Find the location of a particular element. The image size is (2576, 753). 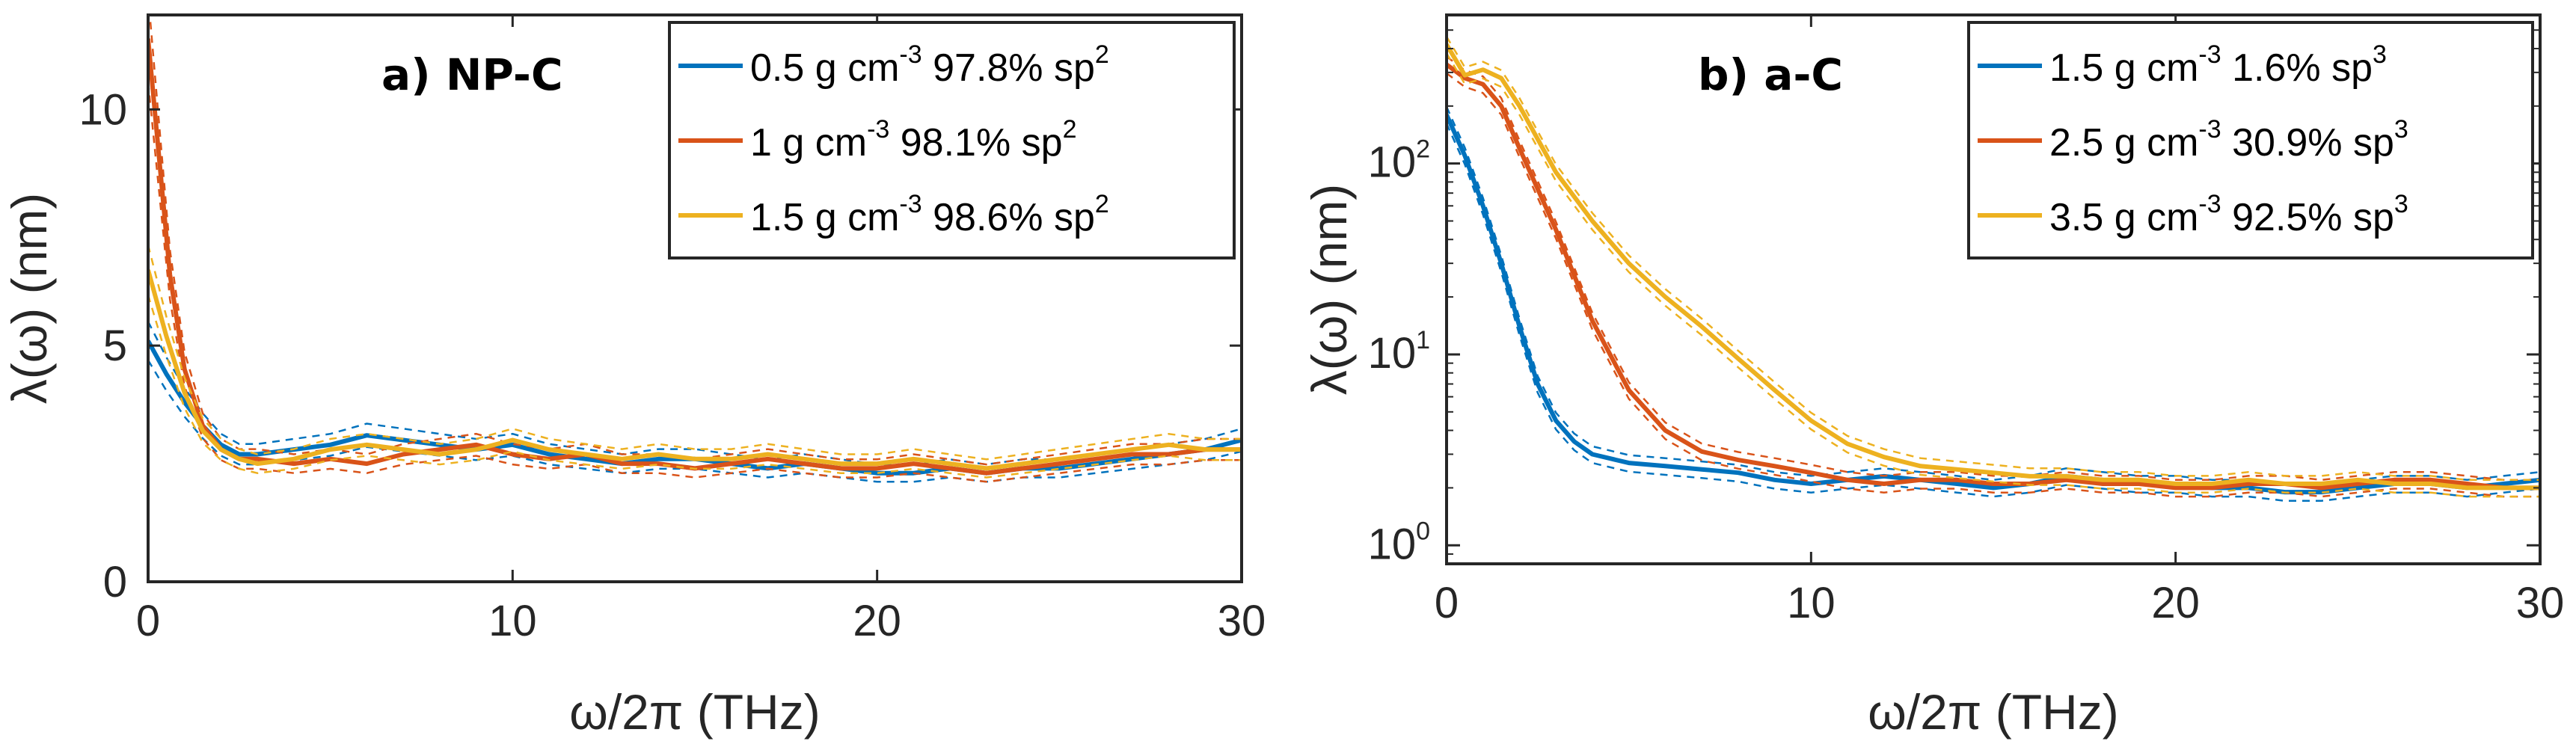

panel-b-xlabel: ω/2π (THz) is located at coordinates (1993, 712).